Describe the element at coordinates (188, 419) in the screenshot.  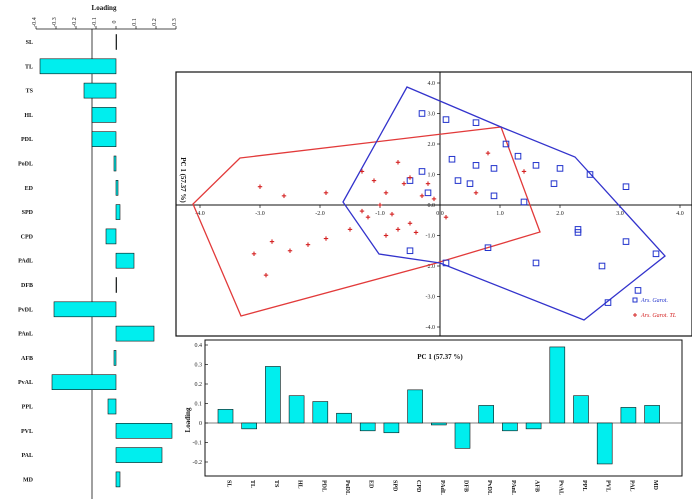
I see `bottom-y-axis-label: Loading` at that location.